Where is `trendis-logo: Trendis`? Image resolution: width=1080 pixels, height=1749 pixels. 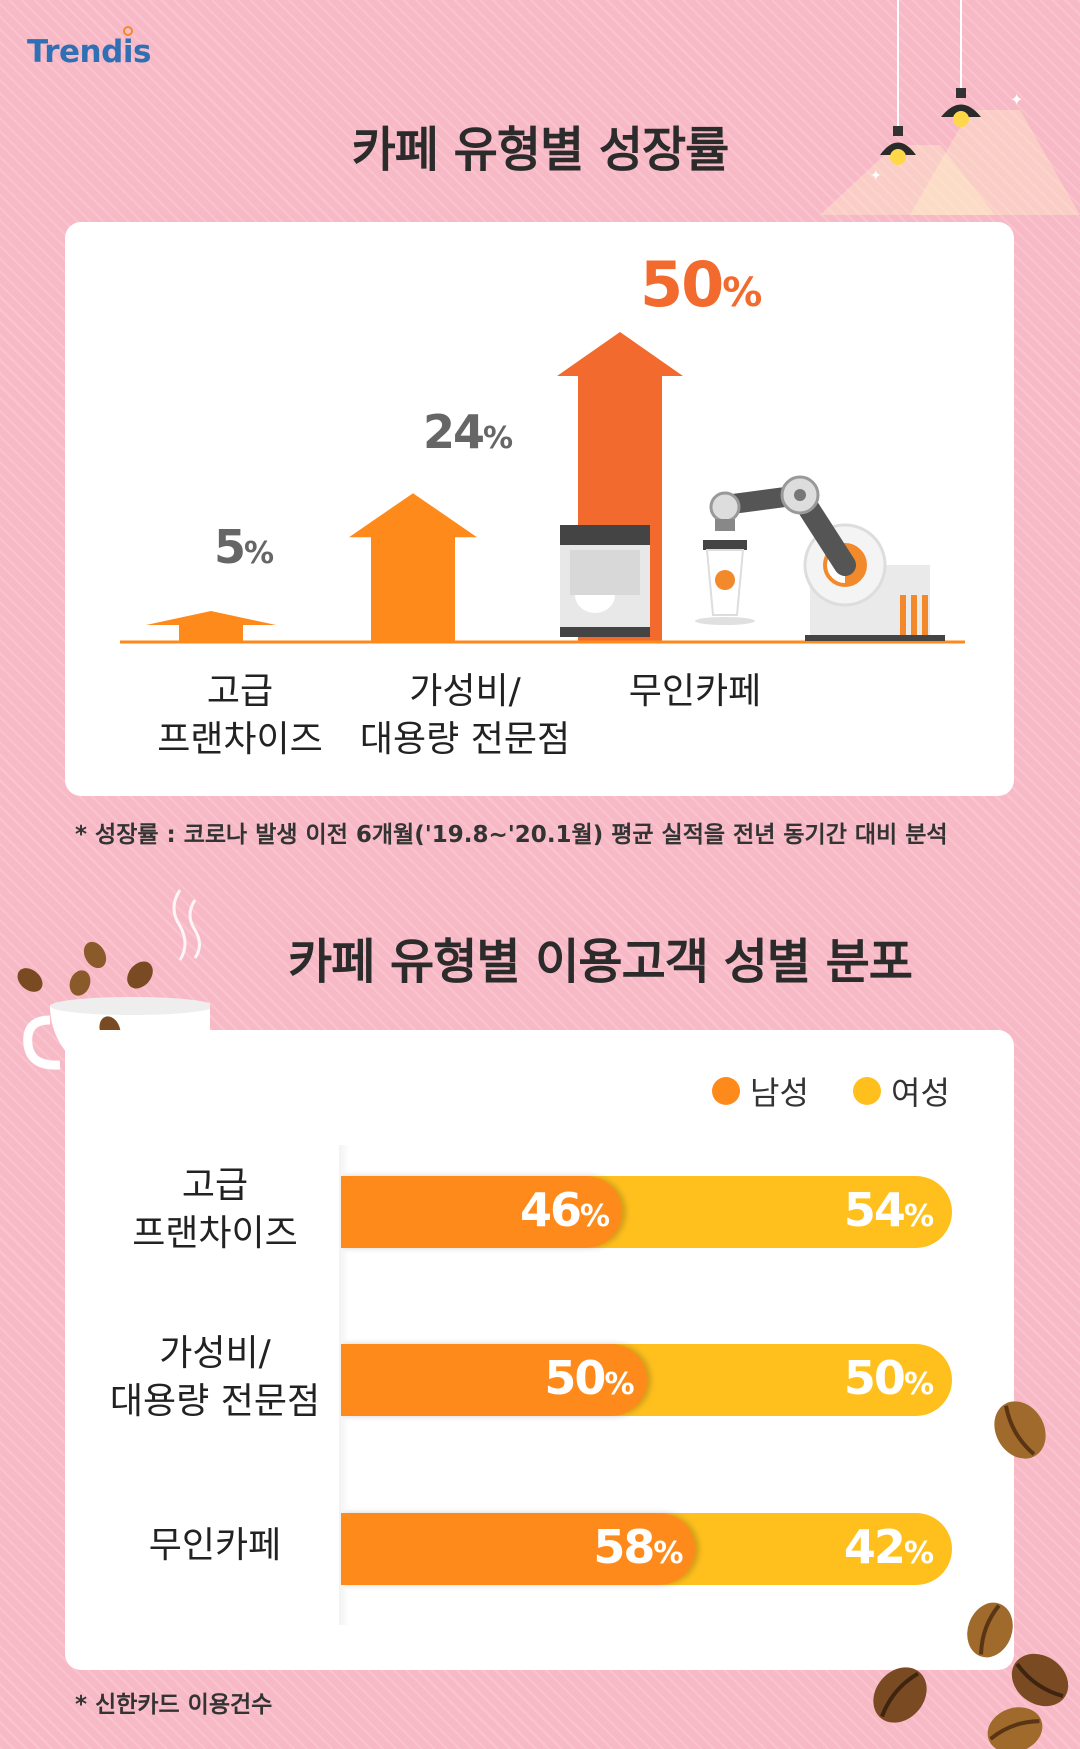
trendis-logo: Trendis is located at coordinates (89, 48).